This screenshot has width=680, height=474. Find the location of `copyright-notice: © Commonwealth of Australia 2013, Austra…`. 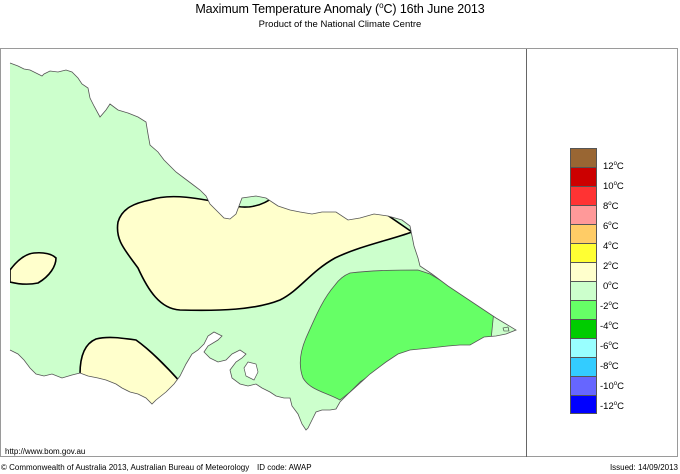

copyright-notice: © Commonwealth of Australia 2013, Austra… is located at coordinates (125, 467).